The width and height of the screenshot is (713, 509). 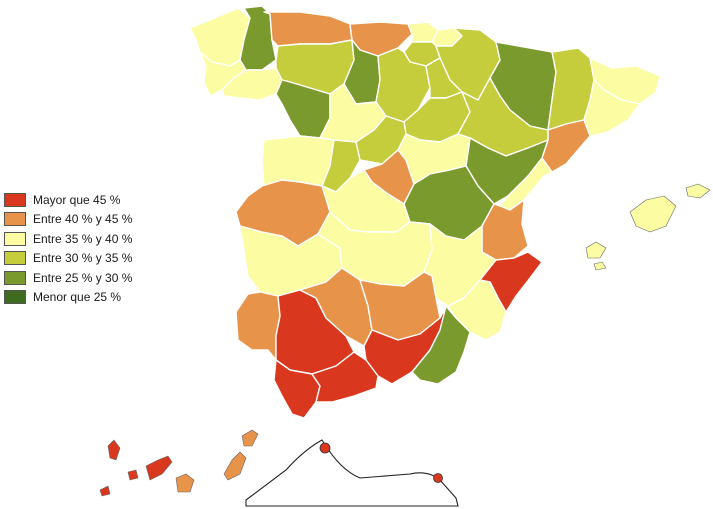 What do you see at coordinates (250, 438) in the screenshot?
I see `region-lanzarote` at bounding box center [250, 438].